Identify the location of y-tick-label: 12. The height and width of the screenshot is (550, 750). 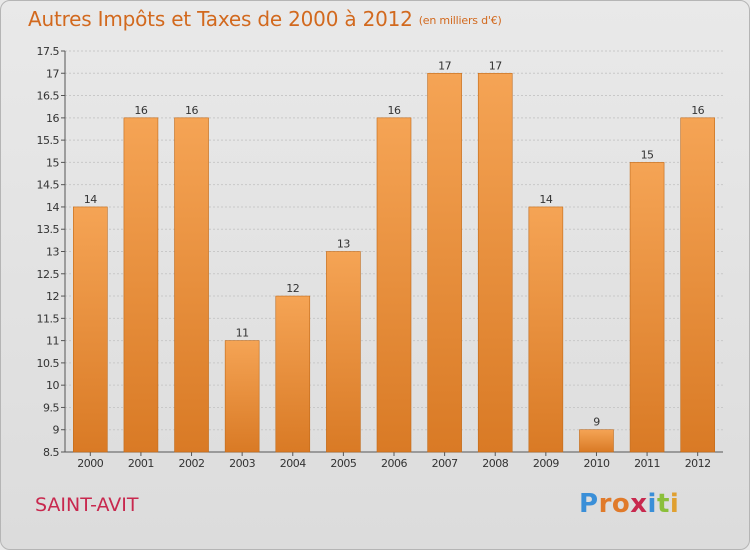
(52, 296).